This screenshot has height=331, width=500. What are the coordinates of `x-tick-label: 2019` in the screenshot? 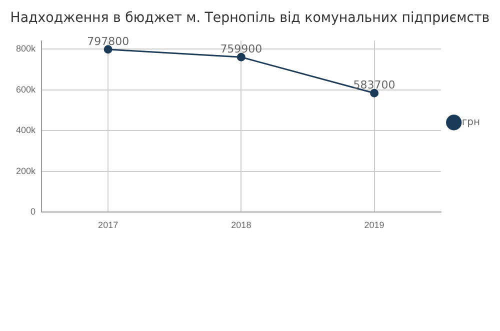 It's located at (374, 225).